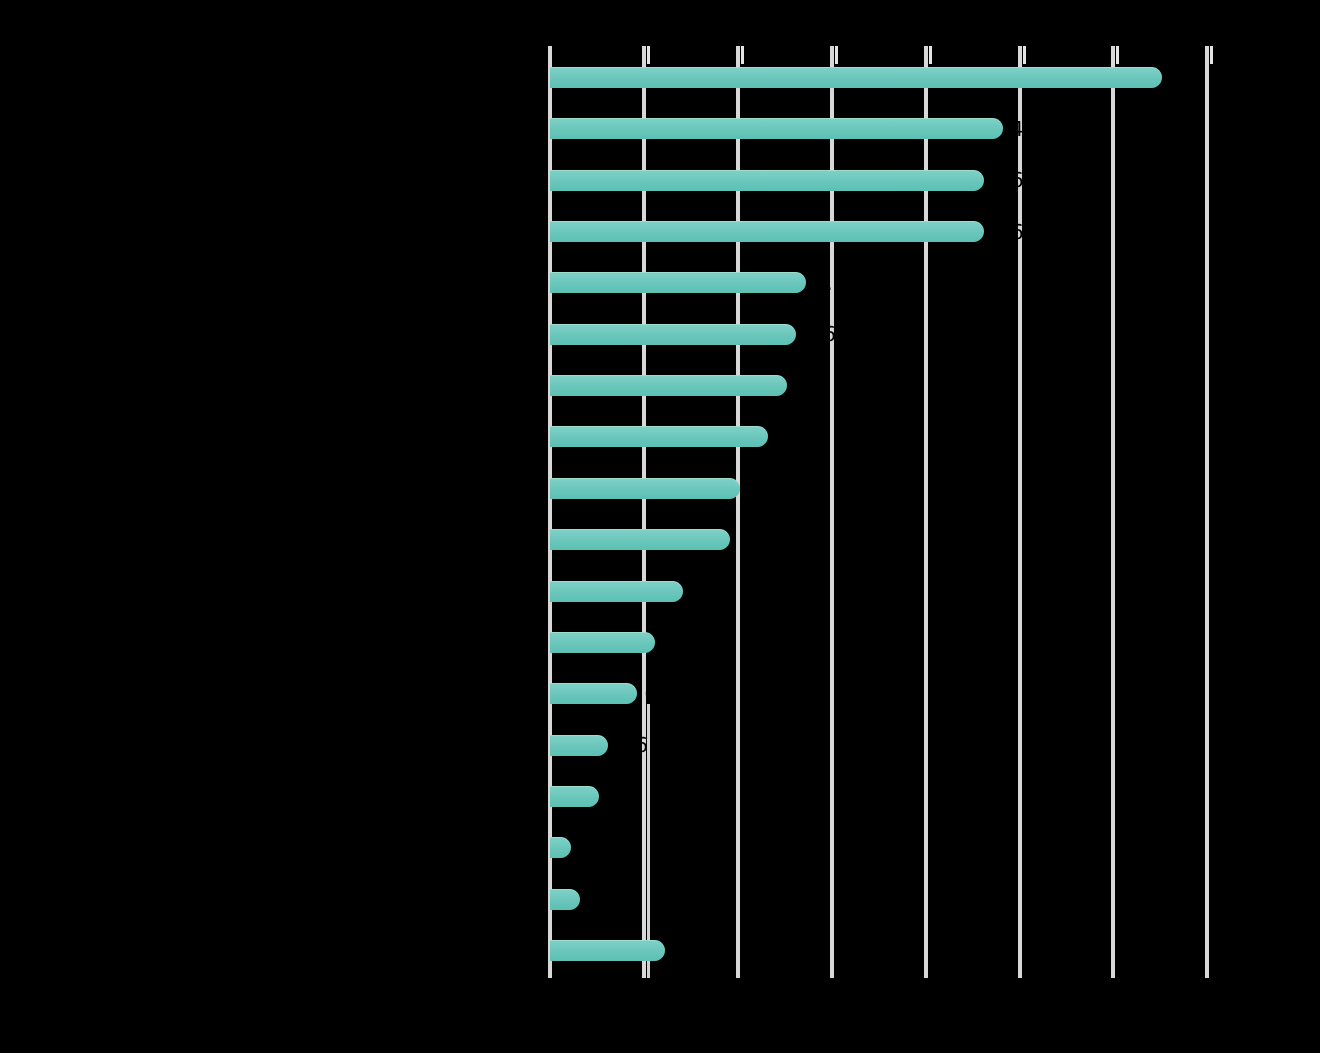  I want to click on x-tick-label: 0, so click(550, 993).